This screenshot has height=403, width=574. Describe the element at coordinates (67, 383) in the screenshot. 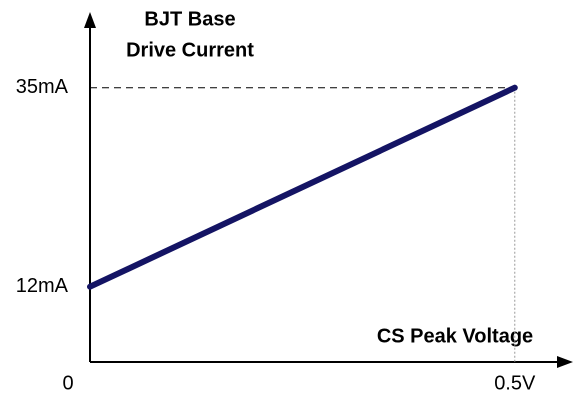

I see `x-tick-label: 0` at that location.